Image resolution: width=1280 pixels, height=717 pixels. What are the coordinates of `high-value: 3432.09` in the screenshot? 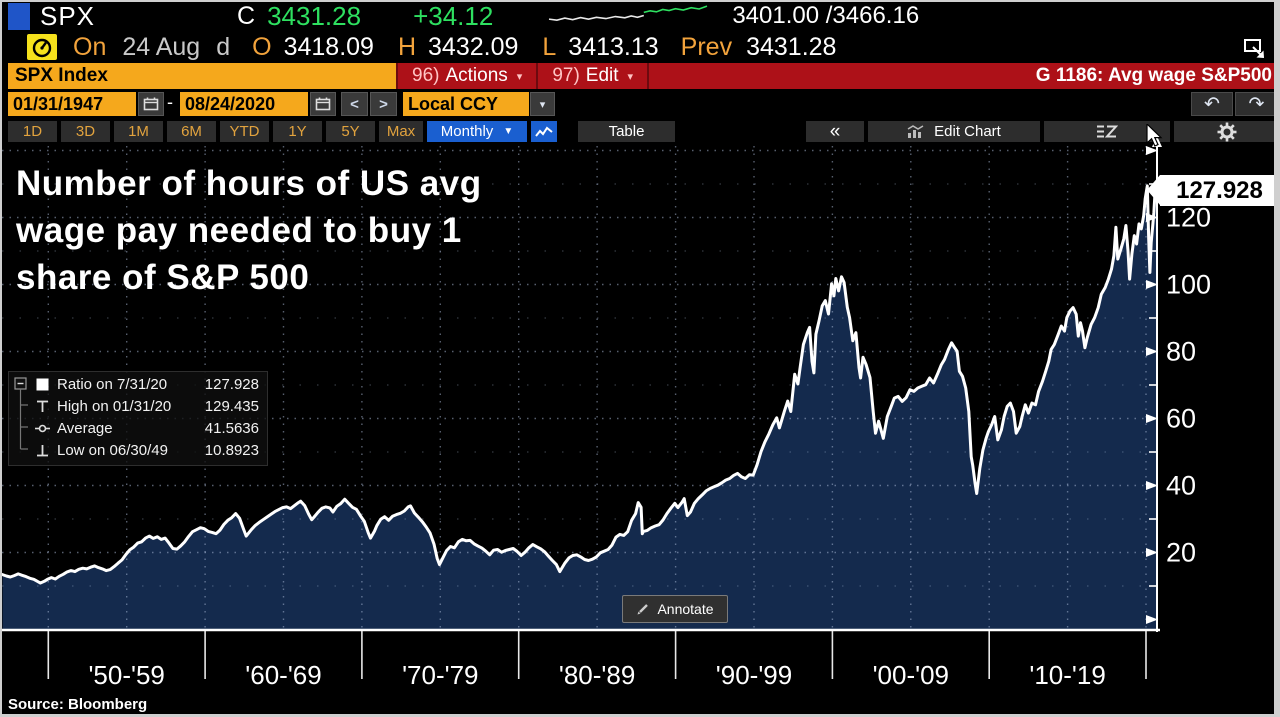 It's located at (473, 46).